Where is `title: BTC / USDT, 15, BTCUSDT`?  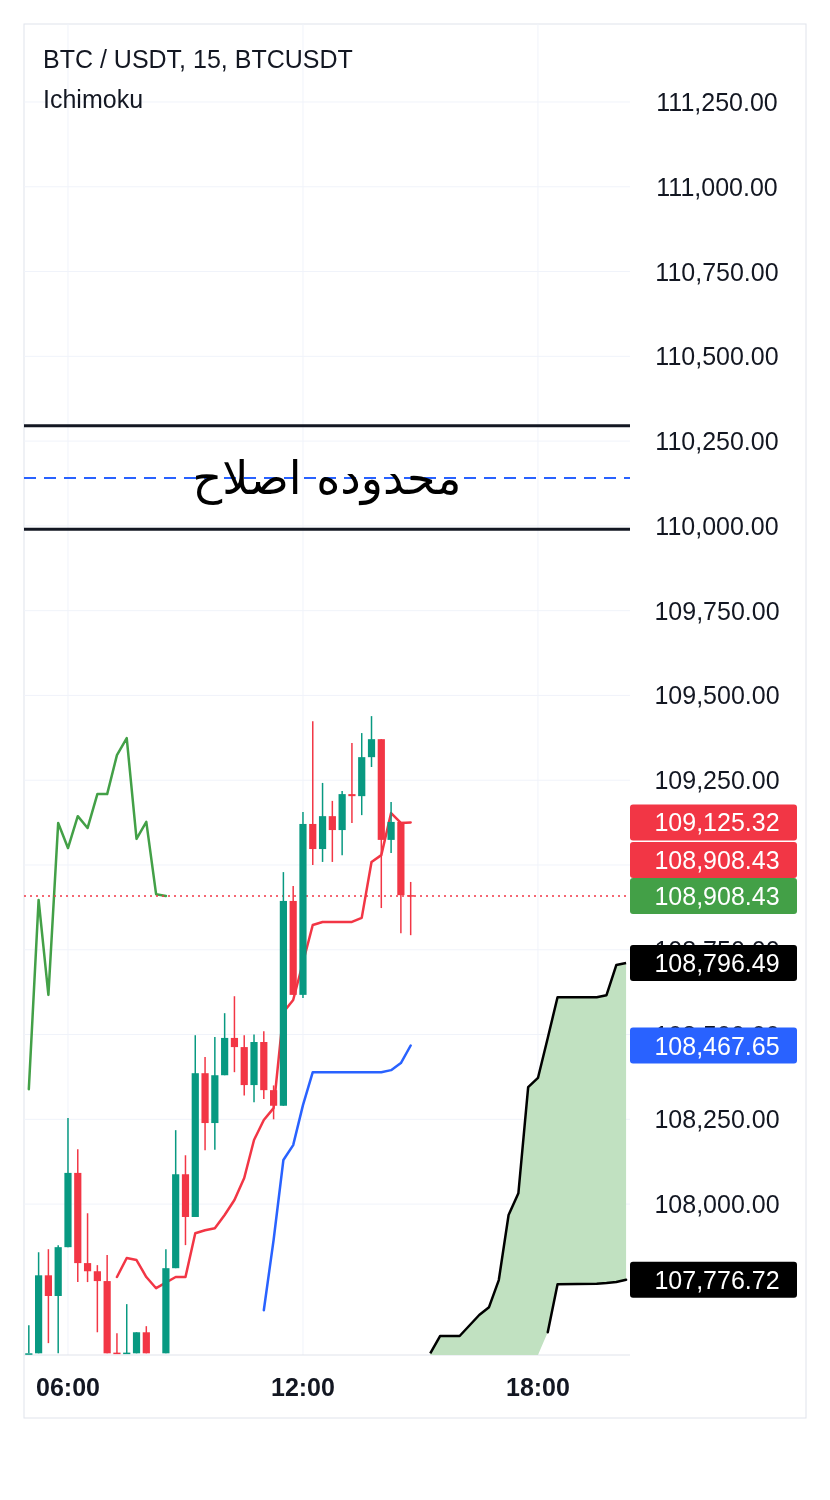
title: BTC / USDT, 15, BTCUSDT is located at coordinates (198, 59).